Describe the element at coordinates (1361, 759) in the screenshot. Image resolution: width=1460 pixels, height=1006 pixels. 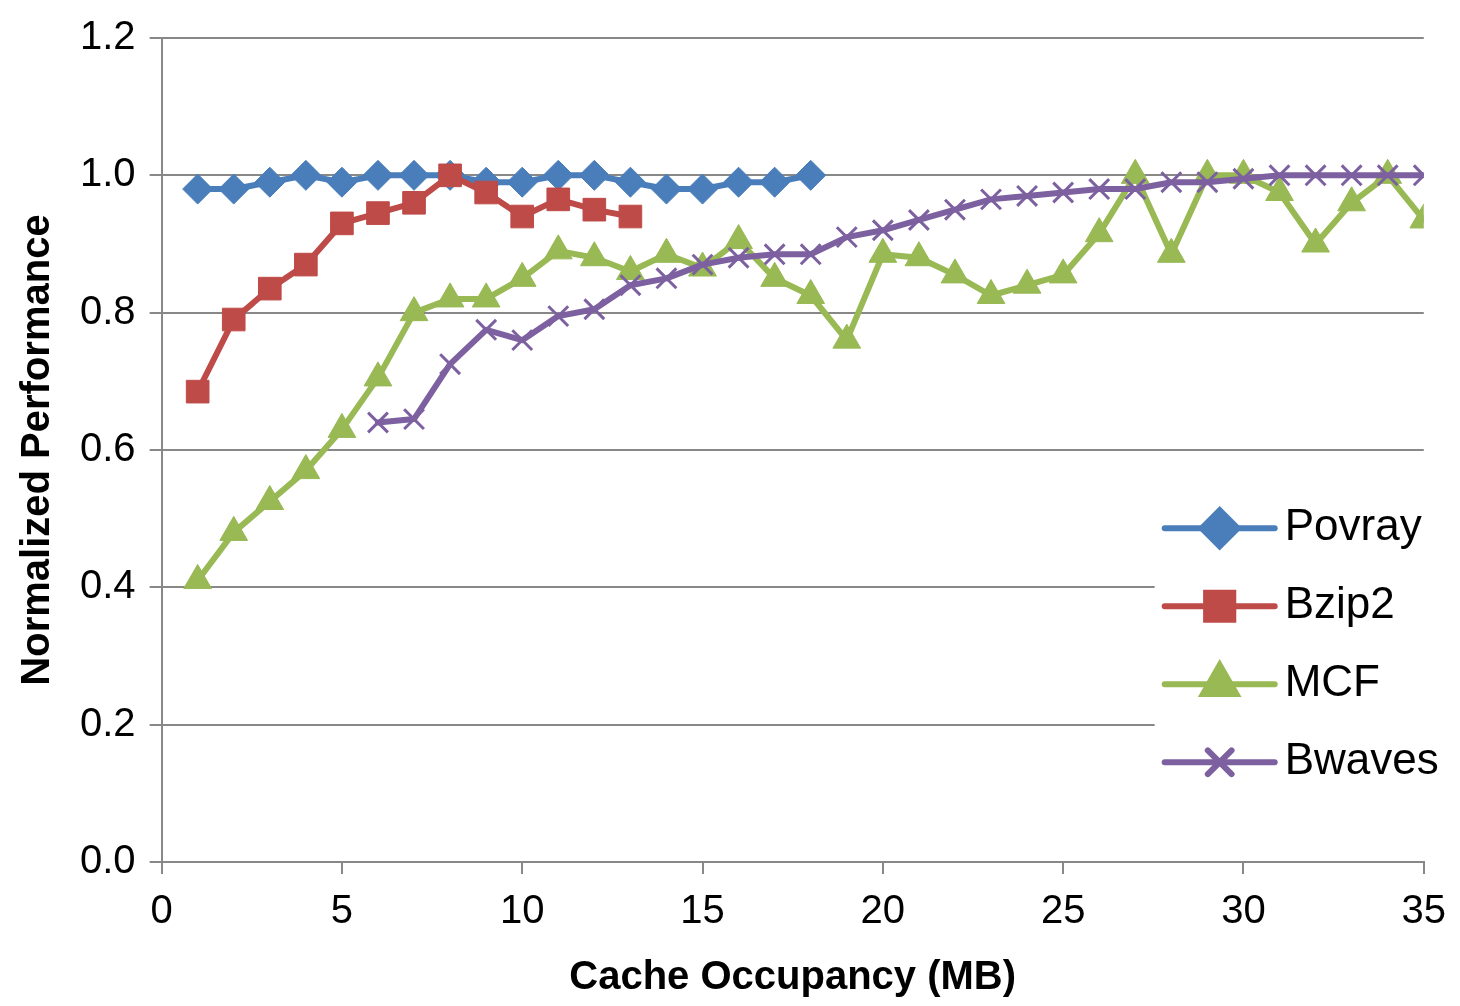
I see `legend-label: Bwaves` at that location.